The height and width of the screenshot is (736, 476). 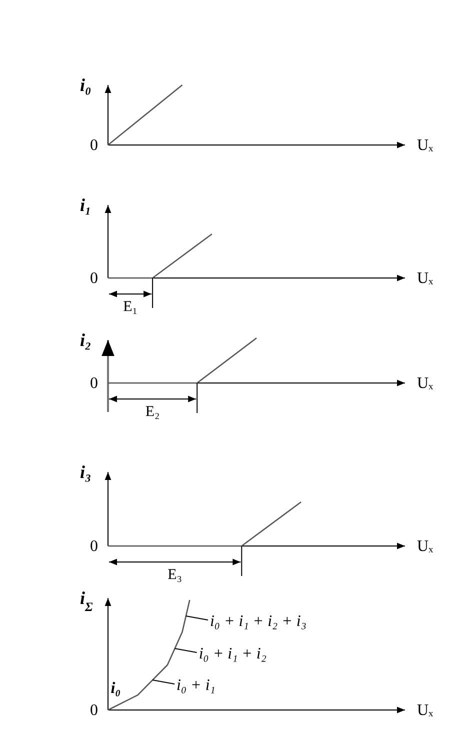 I want to click on text: E₂, so click(x=152, y=412).